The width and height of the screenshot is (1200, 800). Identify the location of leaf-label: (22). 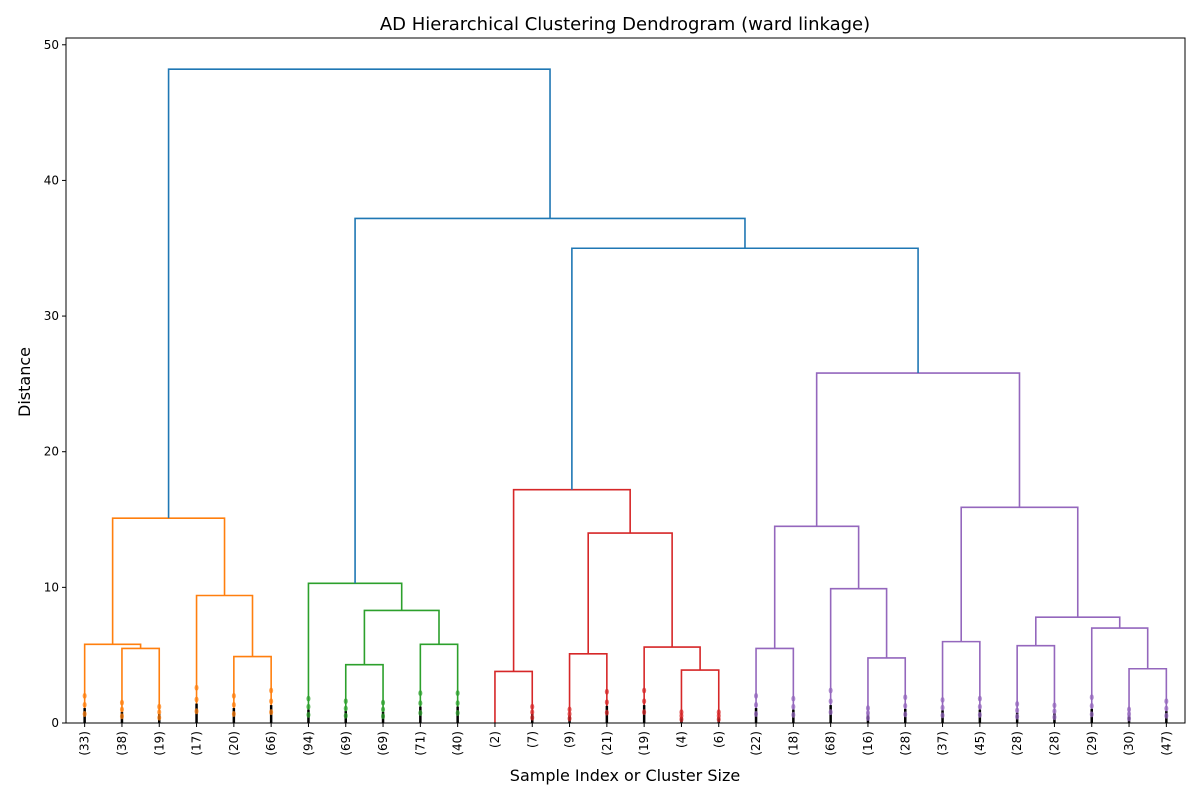
(756, 743).